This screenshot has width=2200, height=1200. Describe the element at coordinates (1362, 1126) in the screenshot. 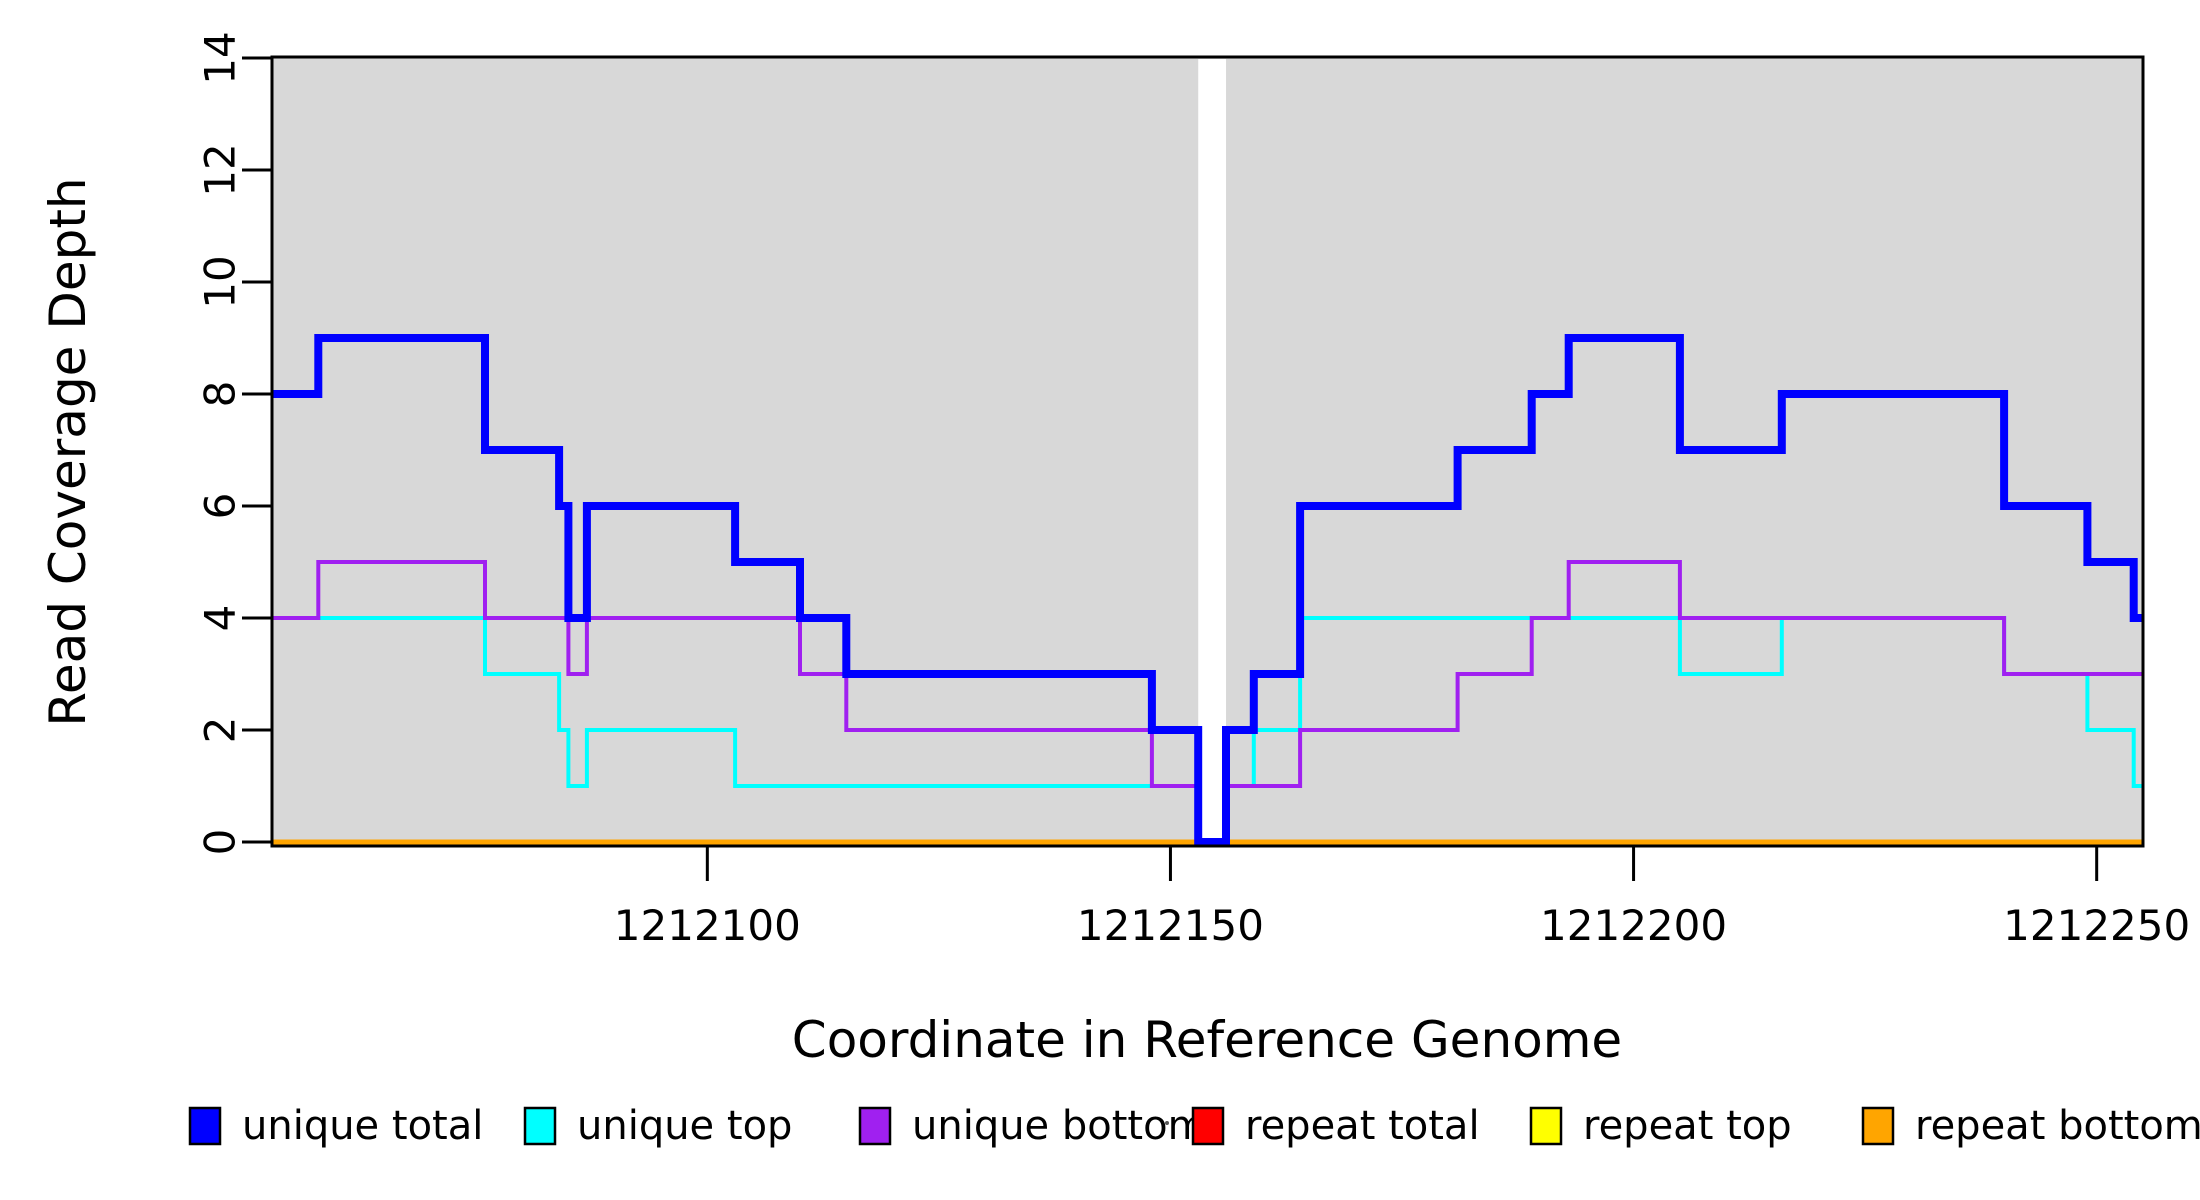

I see `legend-label-repeat-total: repeat total` at that location.